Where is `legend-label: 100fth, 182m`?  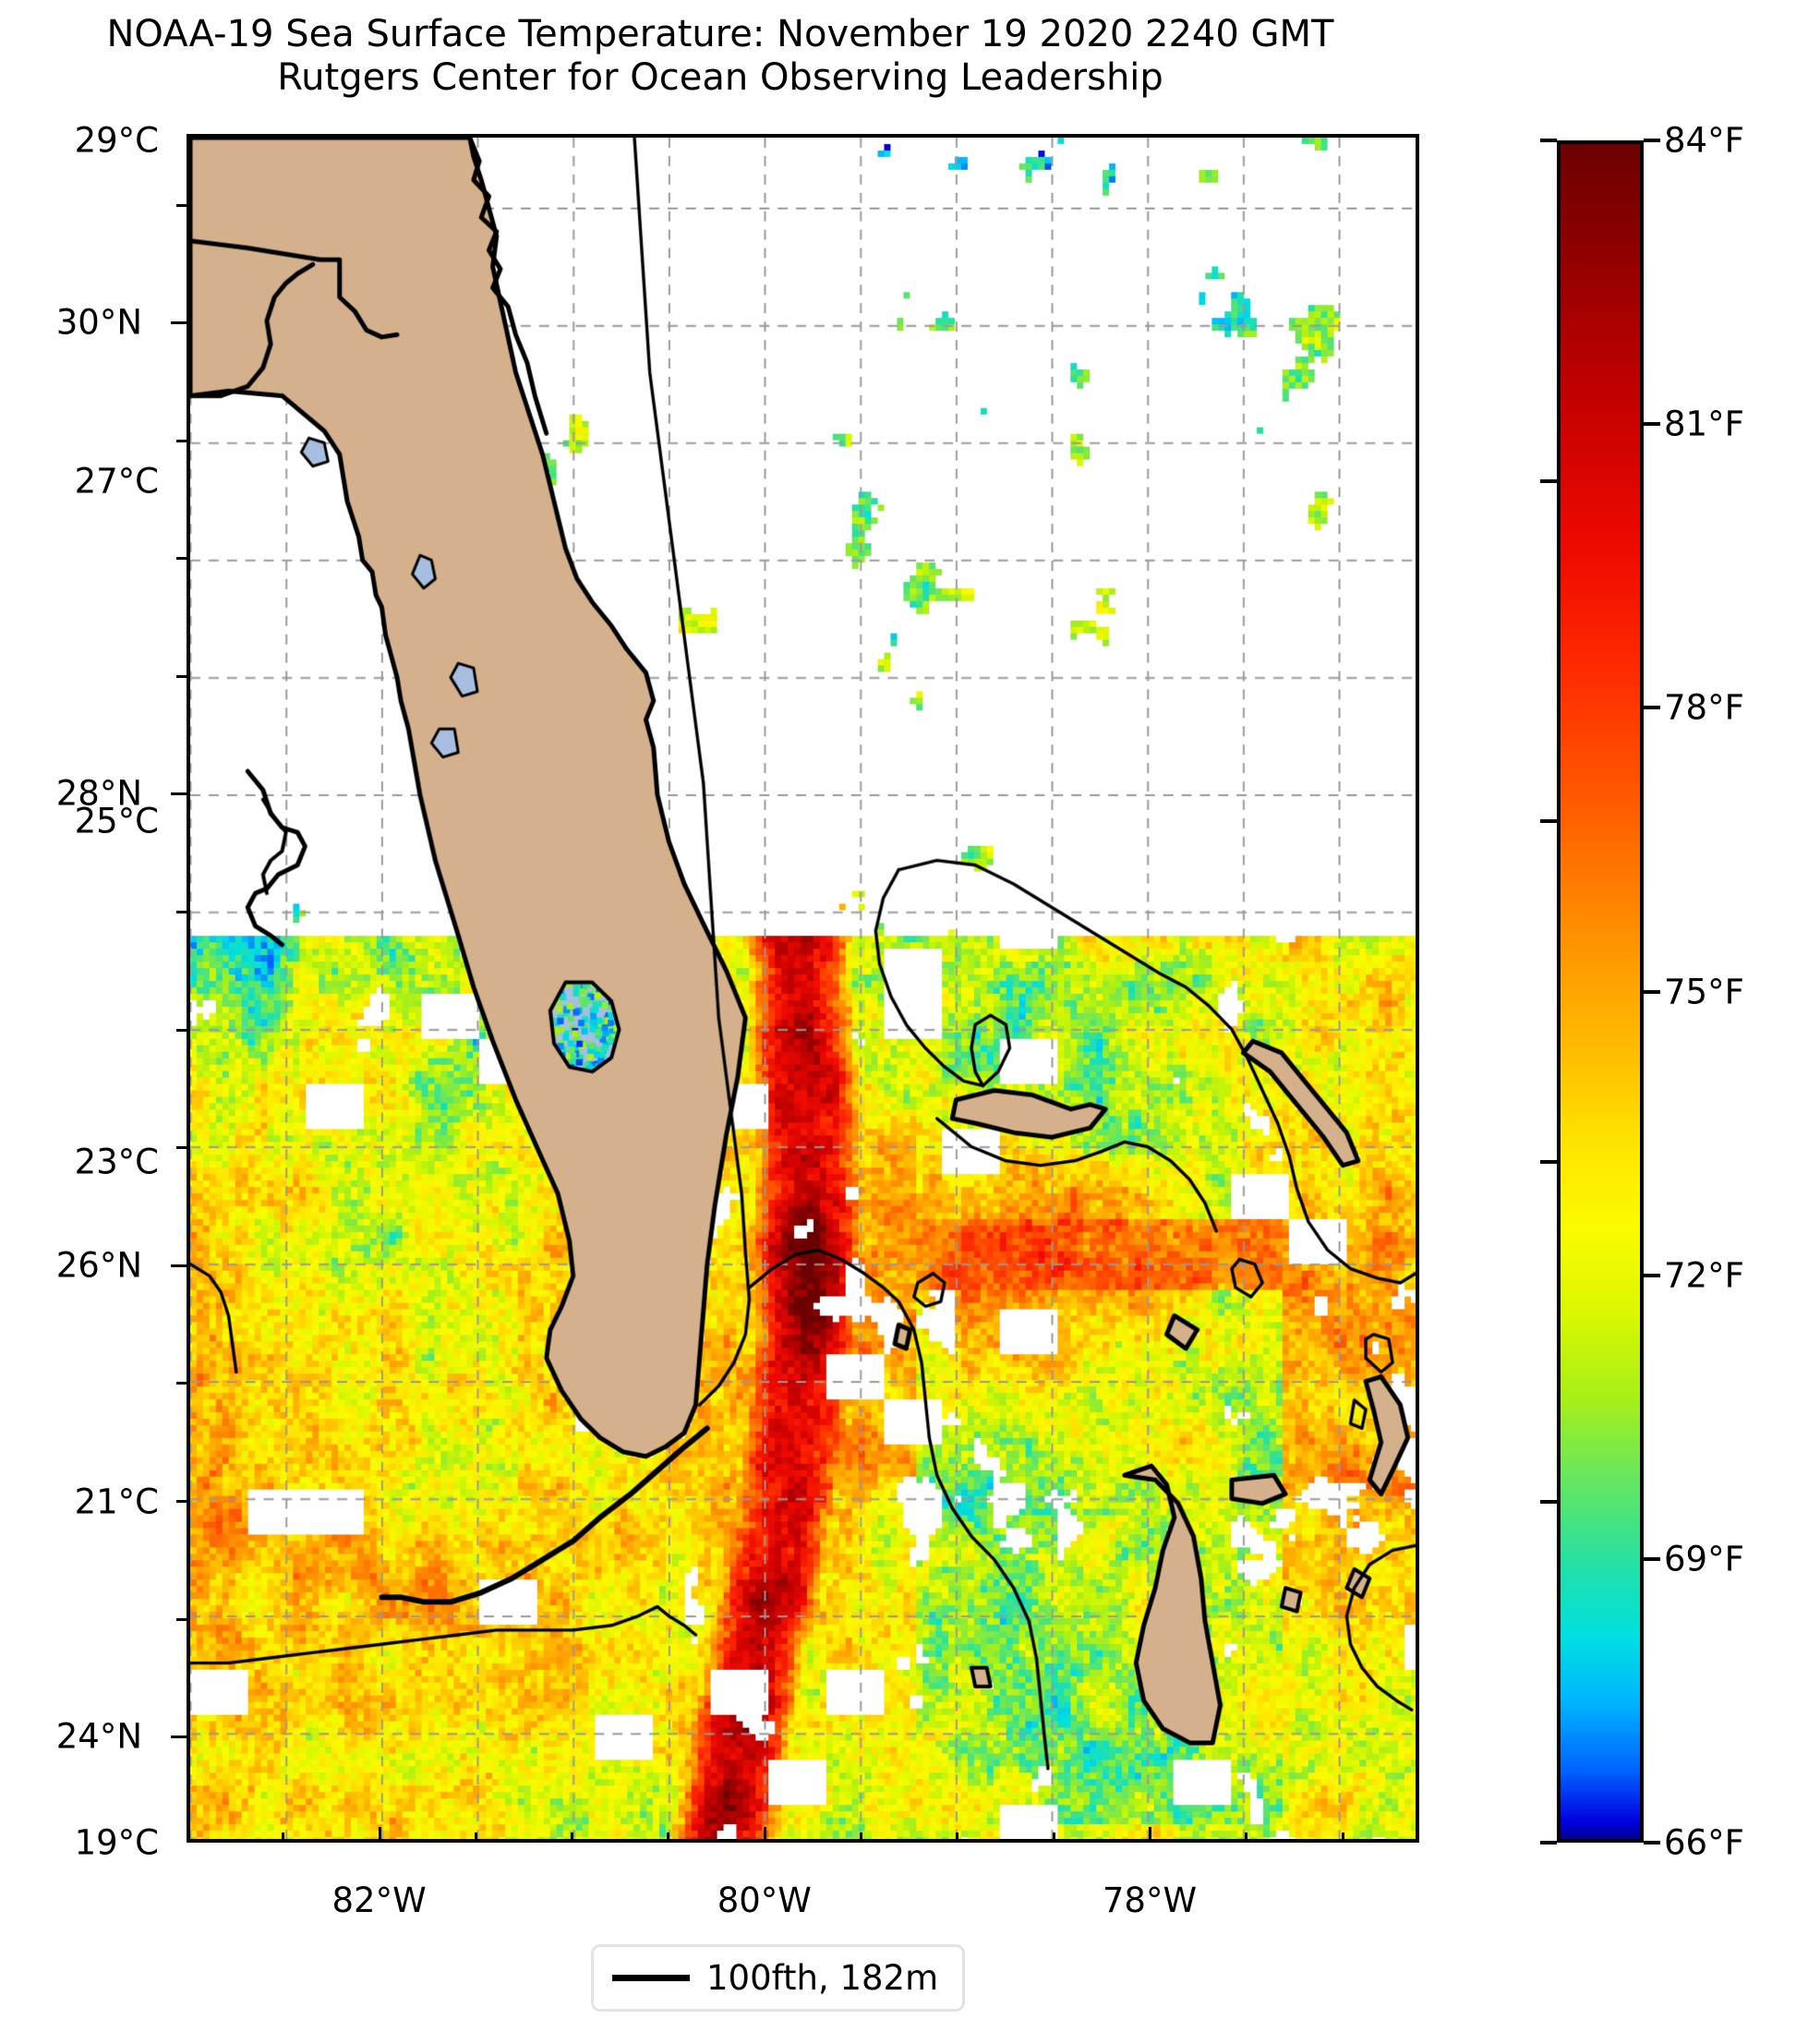 legend-label: 100fth, 182m is located at coordinates (822, 1978).